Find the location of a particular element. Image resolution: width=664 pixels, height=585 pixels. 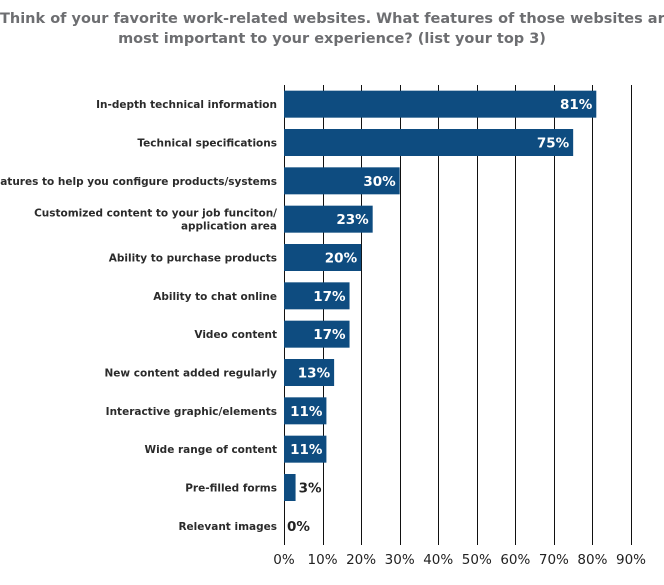

data-label-0: 81% is located at coordinates (576, 105).